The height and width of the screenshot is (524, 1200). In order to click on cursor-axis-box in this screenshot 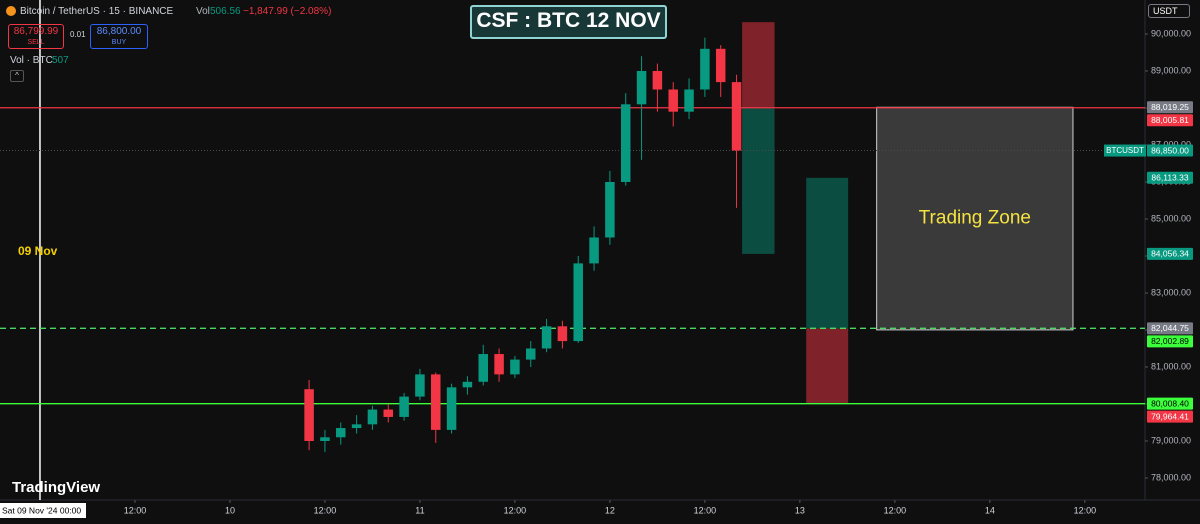, I will do `click(43, 510)`.